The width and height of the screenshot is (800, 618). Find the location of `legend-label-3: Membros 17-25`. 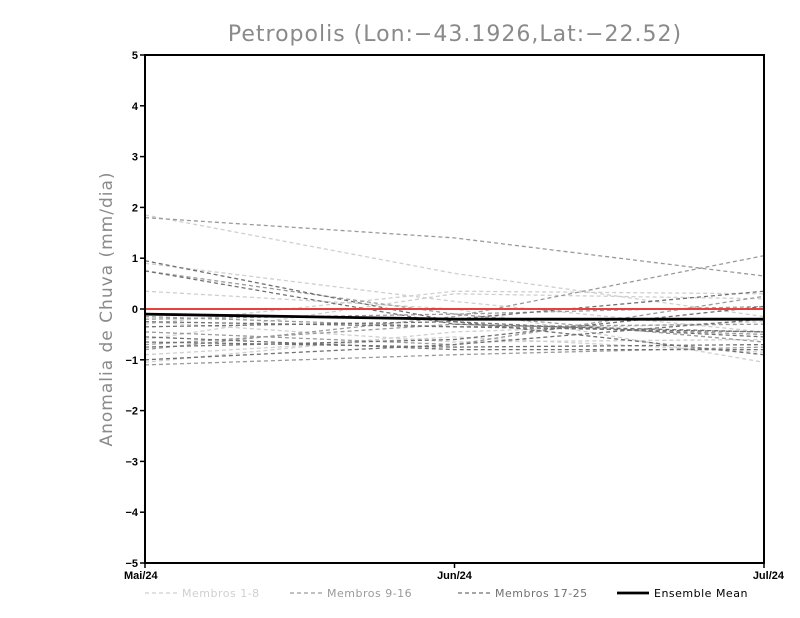

legend-label-3: Membros 17-25 is located at coordinates (541, 593).